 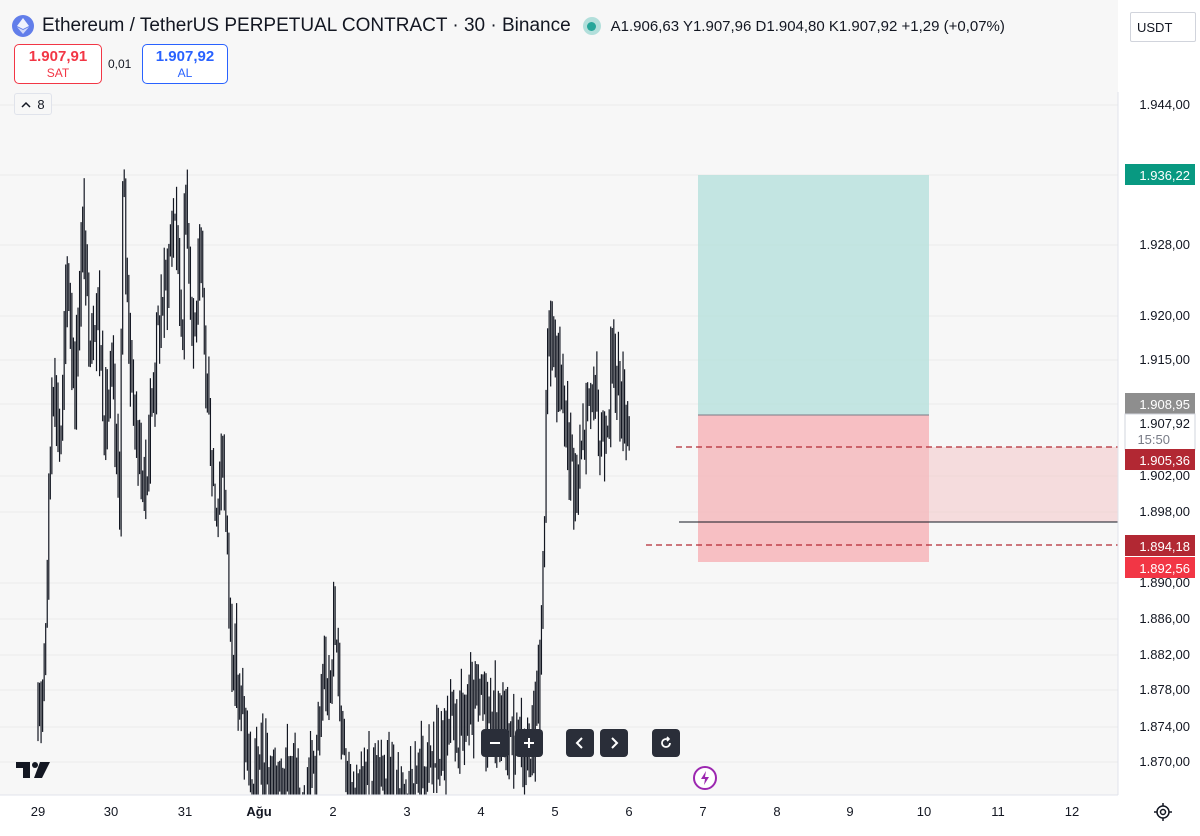 I want to click on candle-countdown: 15:50, so click(x=1153, y=439).